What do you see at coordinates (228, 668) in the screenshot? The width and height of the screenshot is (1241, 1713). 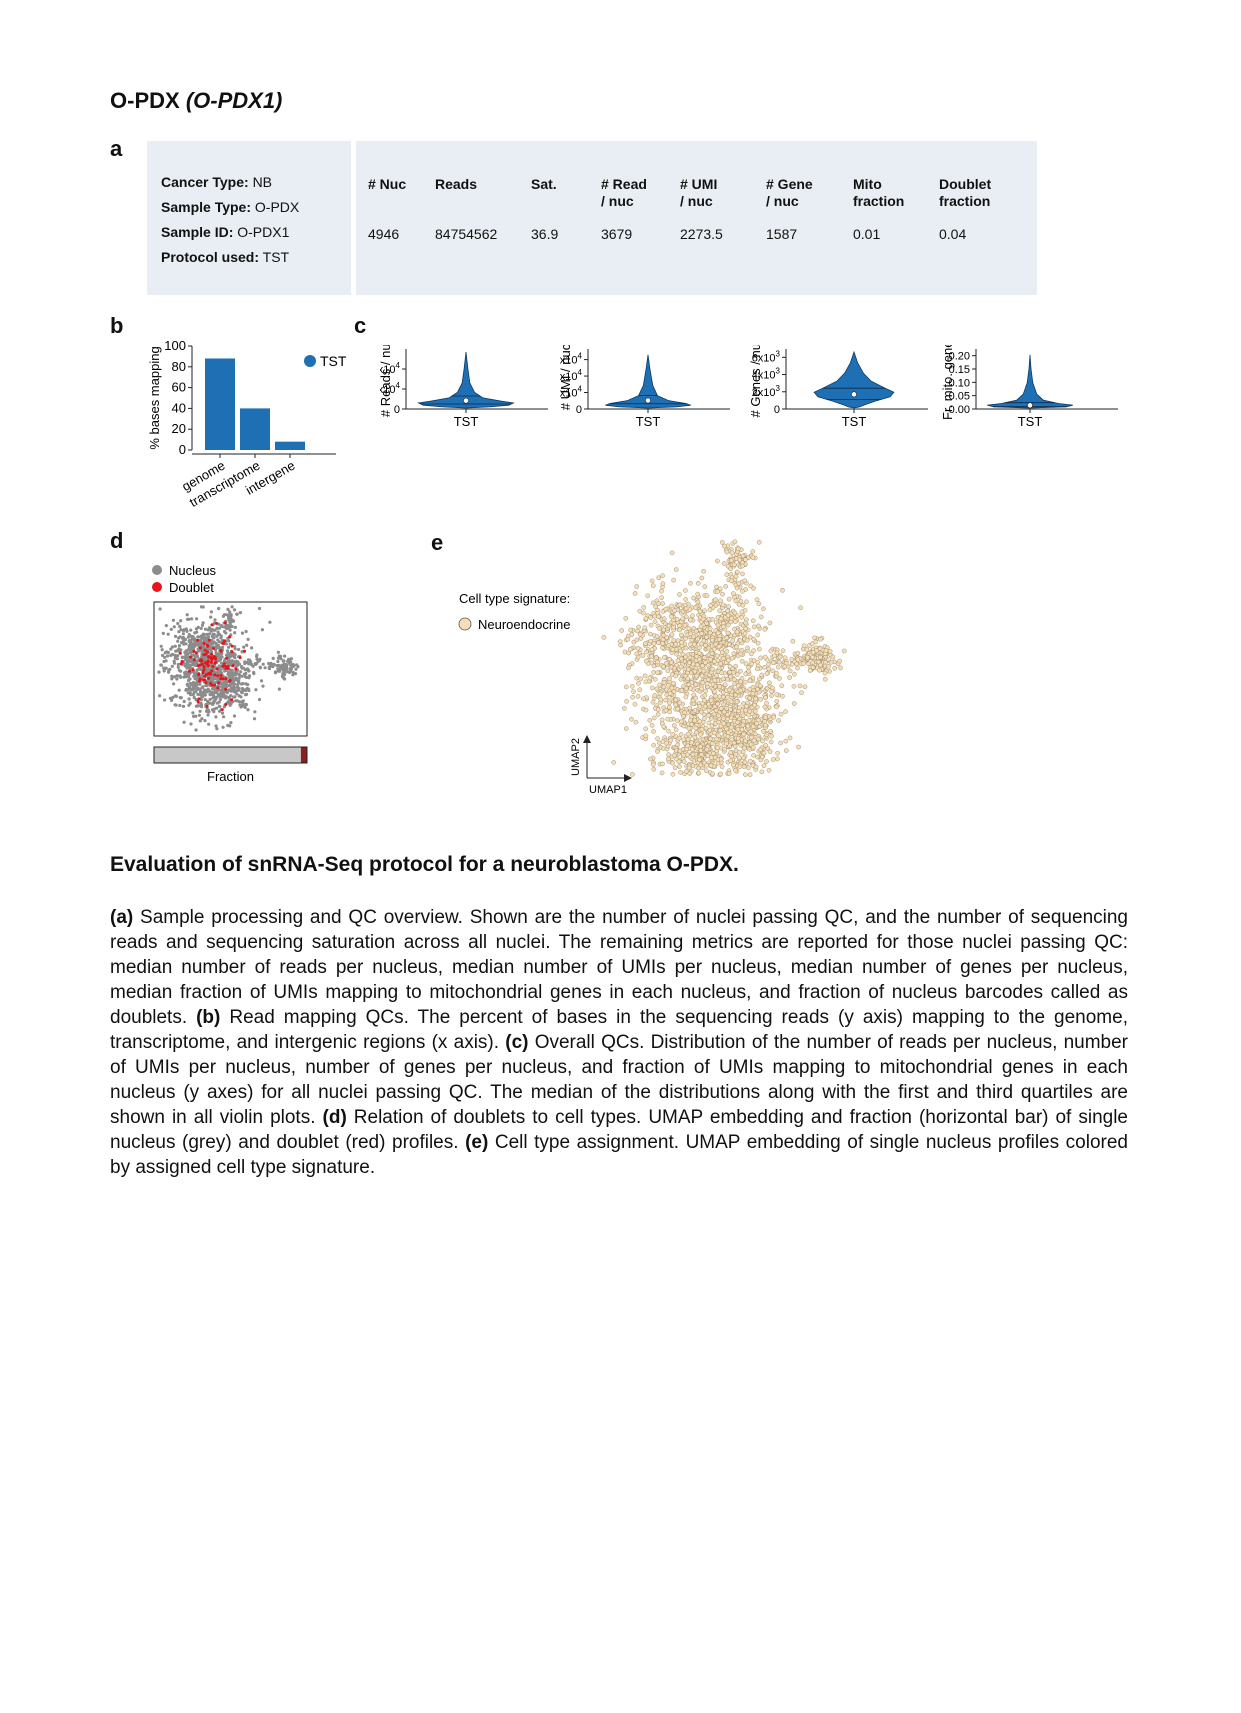 I see `umap-points` at bounding box center [228, 668].